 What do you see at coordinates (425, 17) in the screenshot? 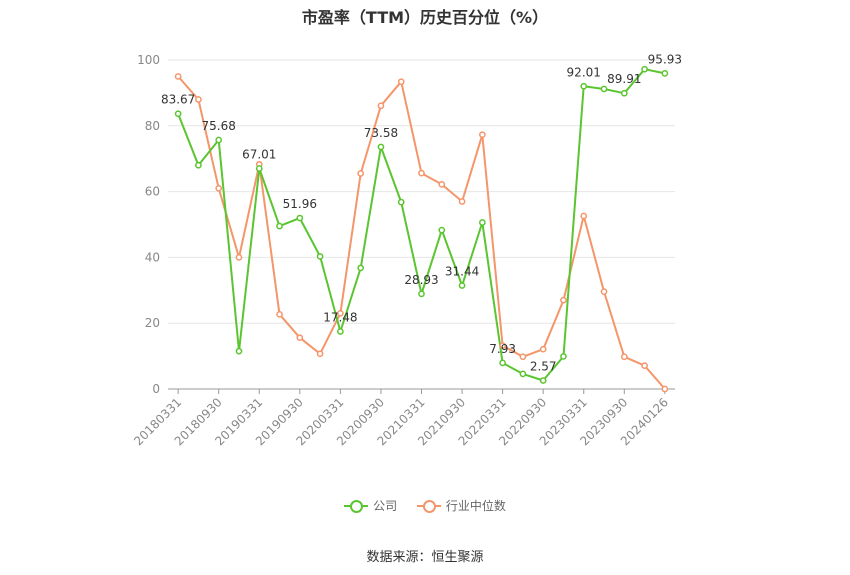
I see `chart-title: 市盈率（TTM）历史百分位（%）` at bounding box center [425, 17].